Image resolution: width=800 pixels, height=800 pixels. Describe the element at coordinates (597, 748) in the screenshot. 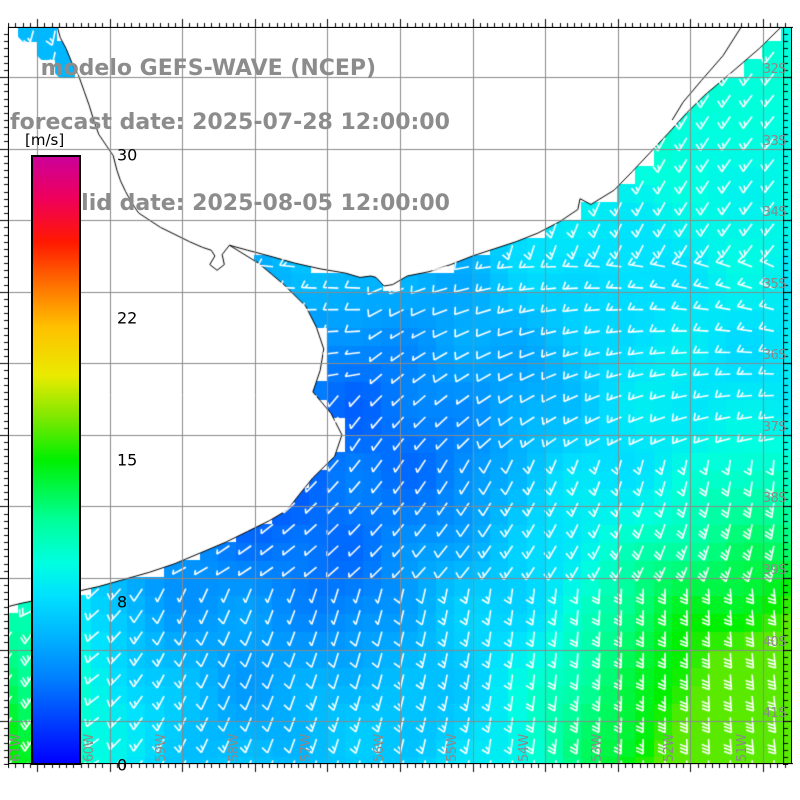

I see `lon-label-53w: 53W` at that location.